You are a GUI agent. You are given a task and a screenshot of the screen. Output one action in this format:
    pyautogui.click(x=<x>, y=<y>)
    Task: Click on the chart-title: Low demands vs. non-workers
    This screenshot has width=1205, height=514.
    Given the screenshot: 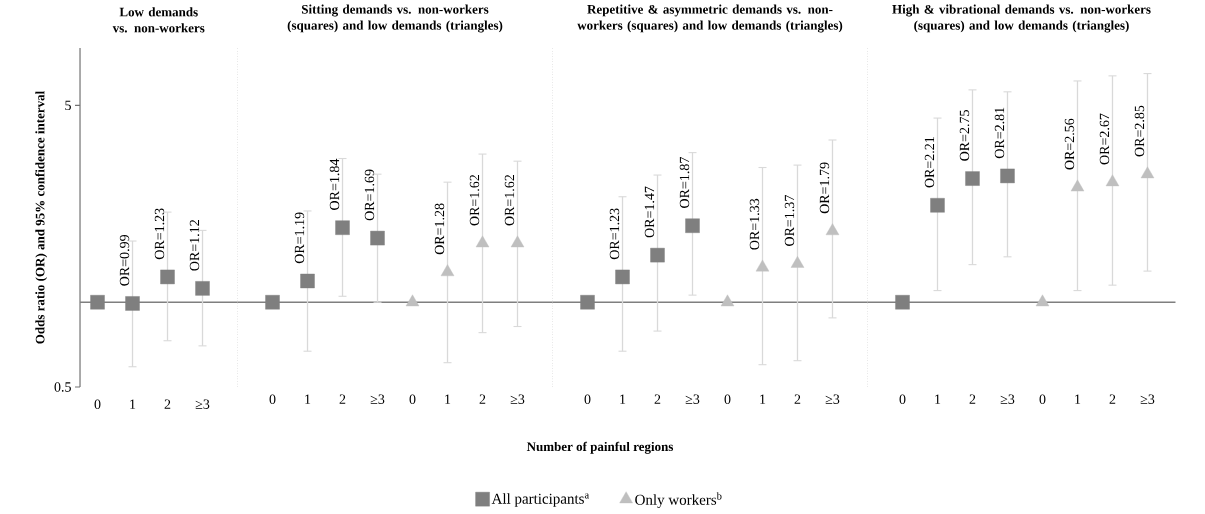 What is the action you would take?
    pyautogui.click(x=158, y=20)
    